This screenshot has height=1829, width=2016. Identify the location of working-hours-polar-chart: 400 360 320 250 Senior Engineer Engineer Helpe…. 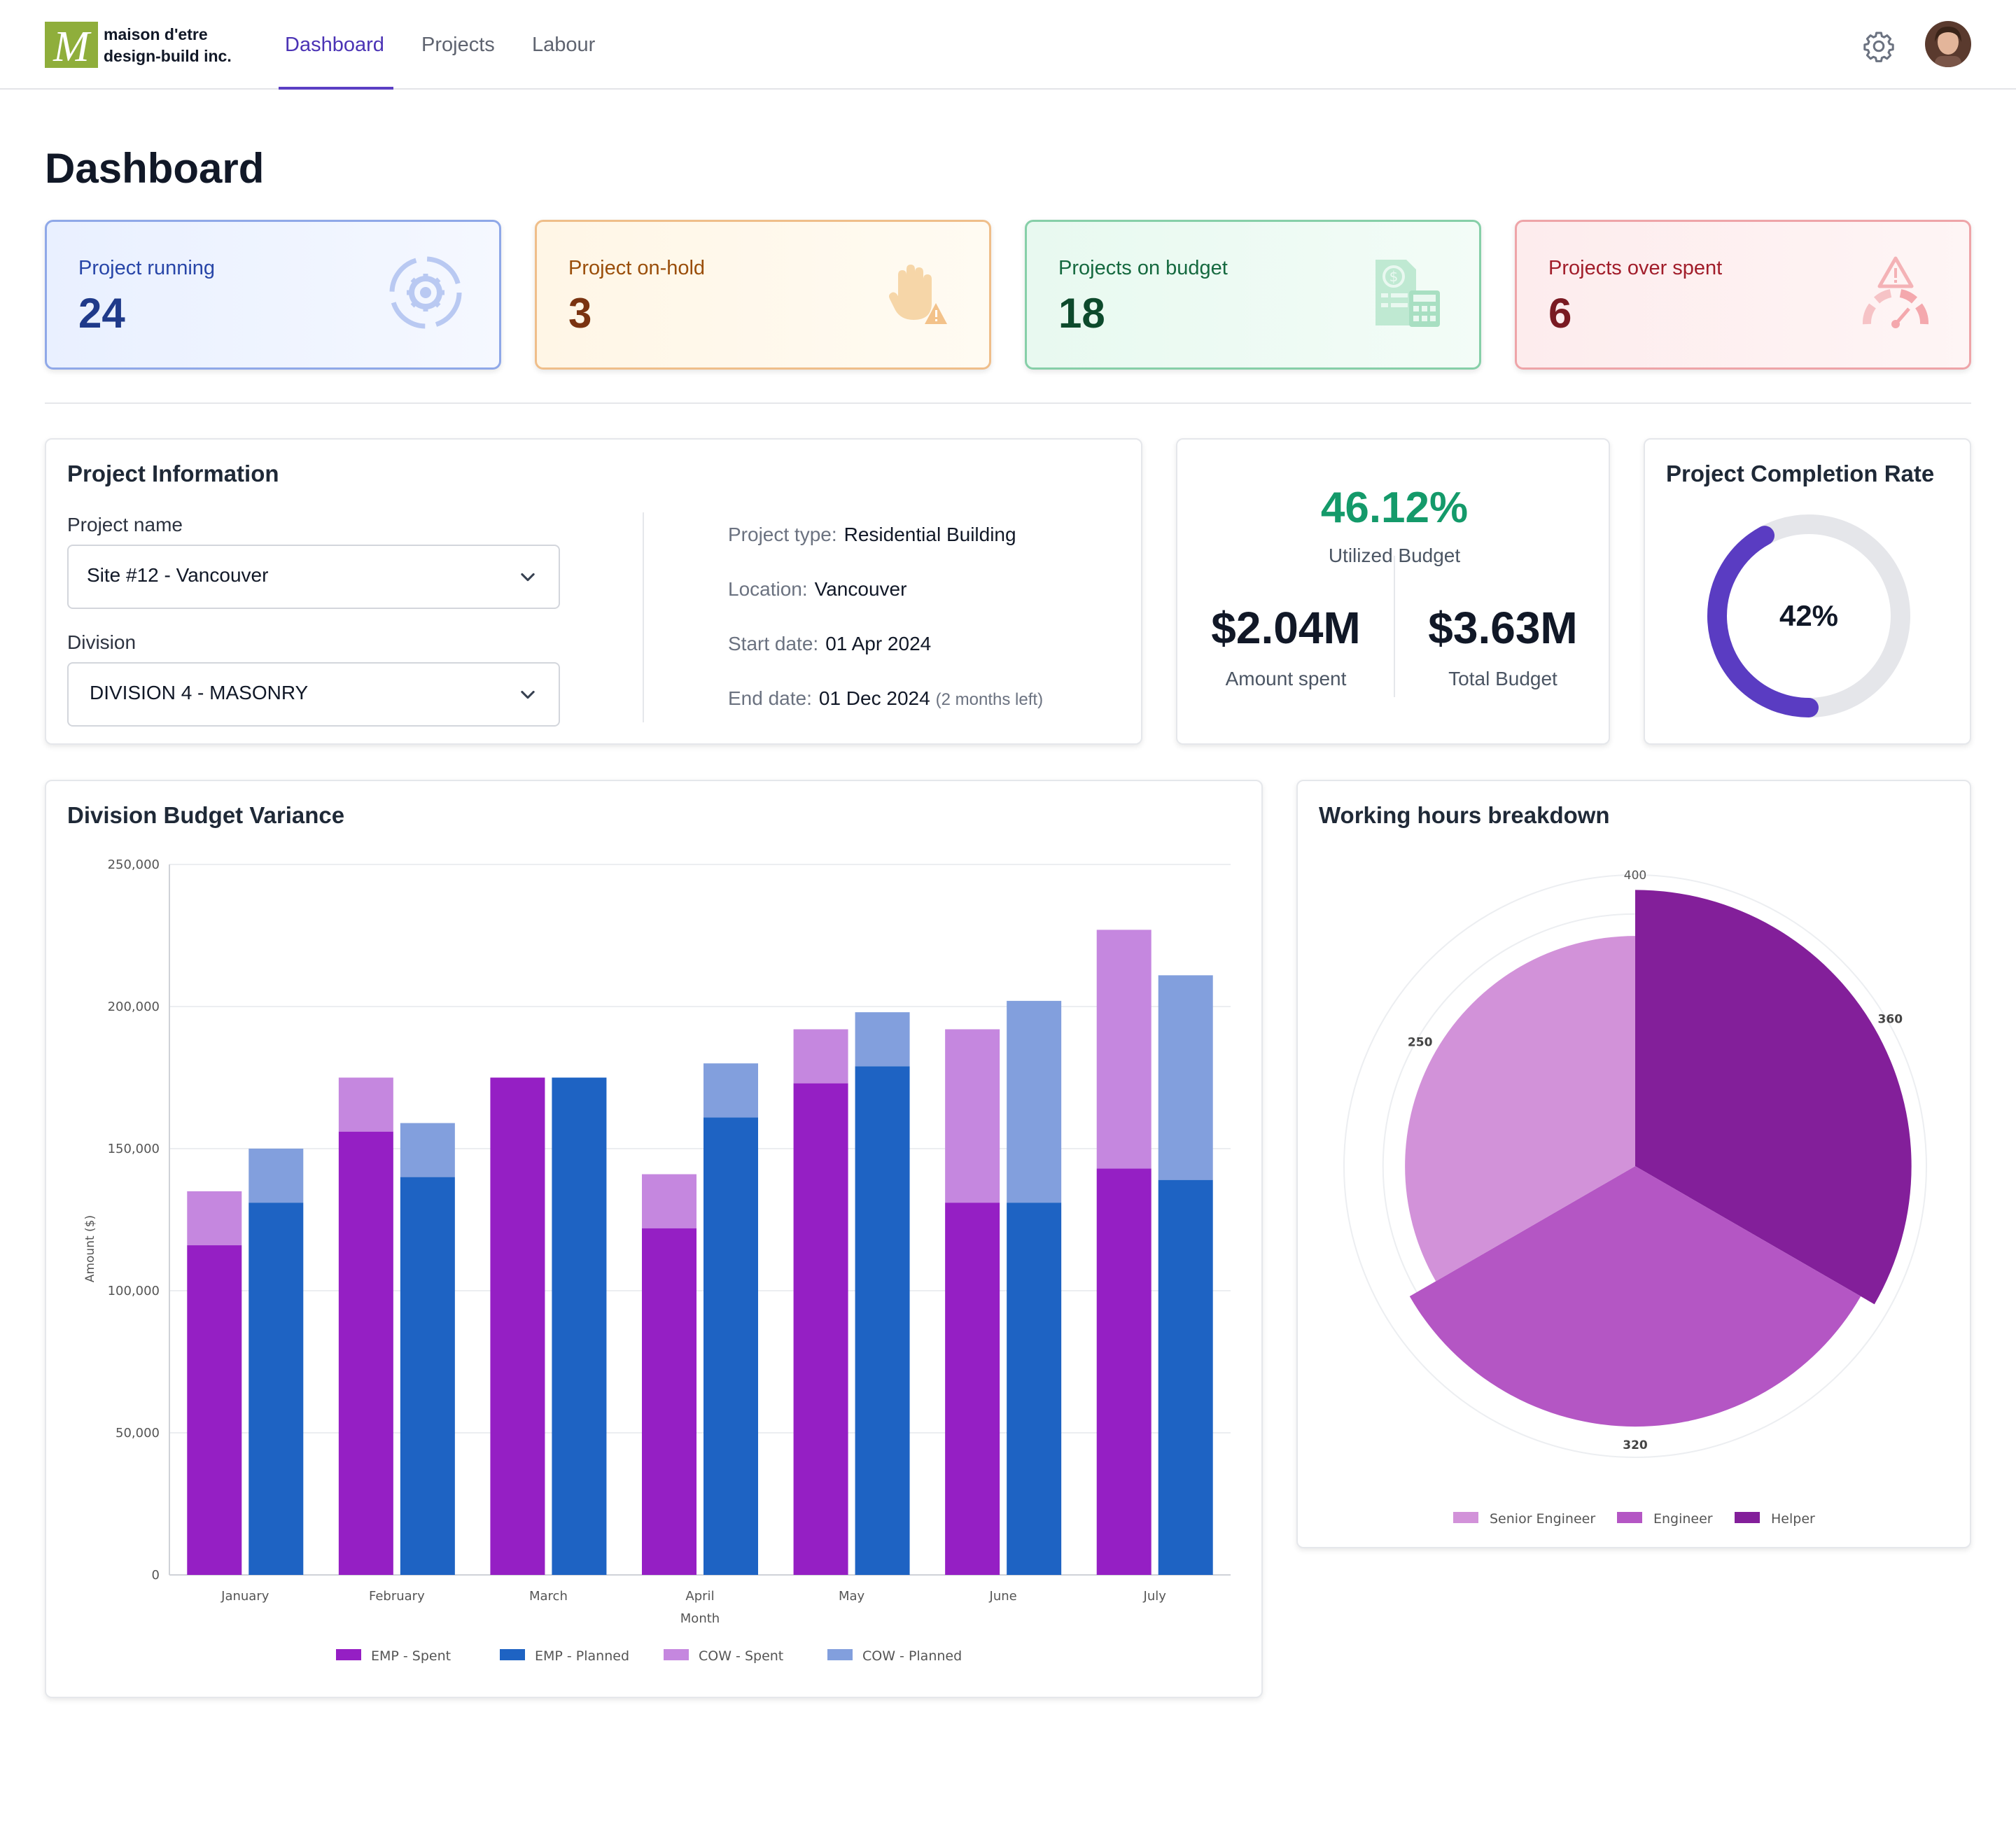
(1635, 1198).